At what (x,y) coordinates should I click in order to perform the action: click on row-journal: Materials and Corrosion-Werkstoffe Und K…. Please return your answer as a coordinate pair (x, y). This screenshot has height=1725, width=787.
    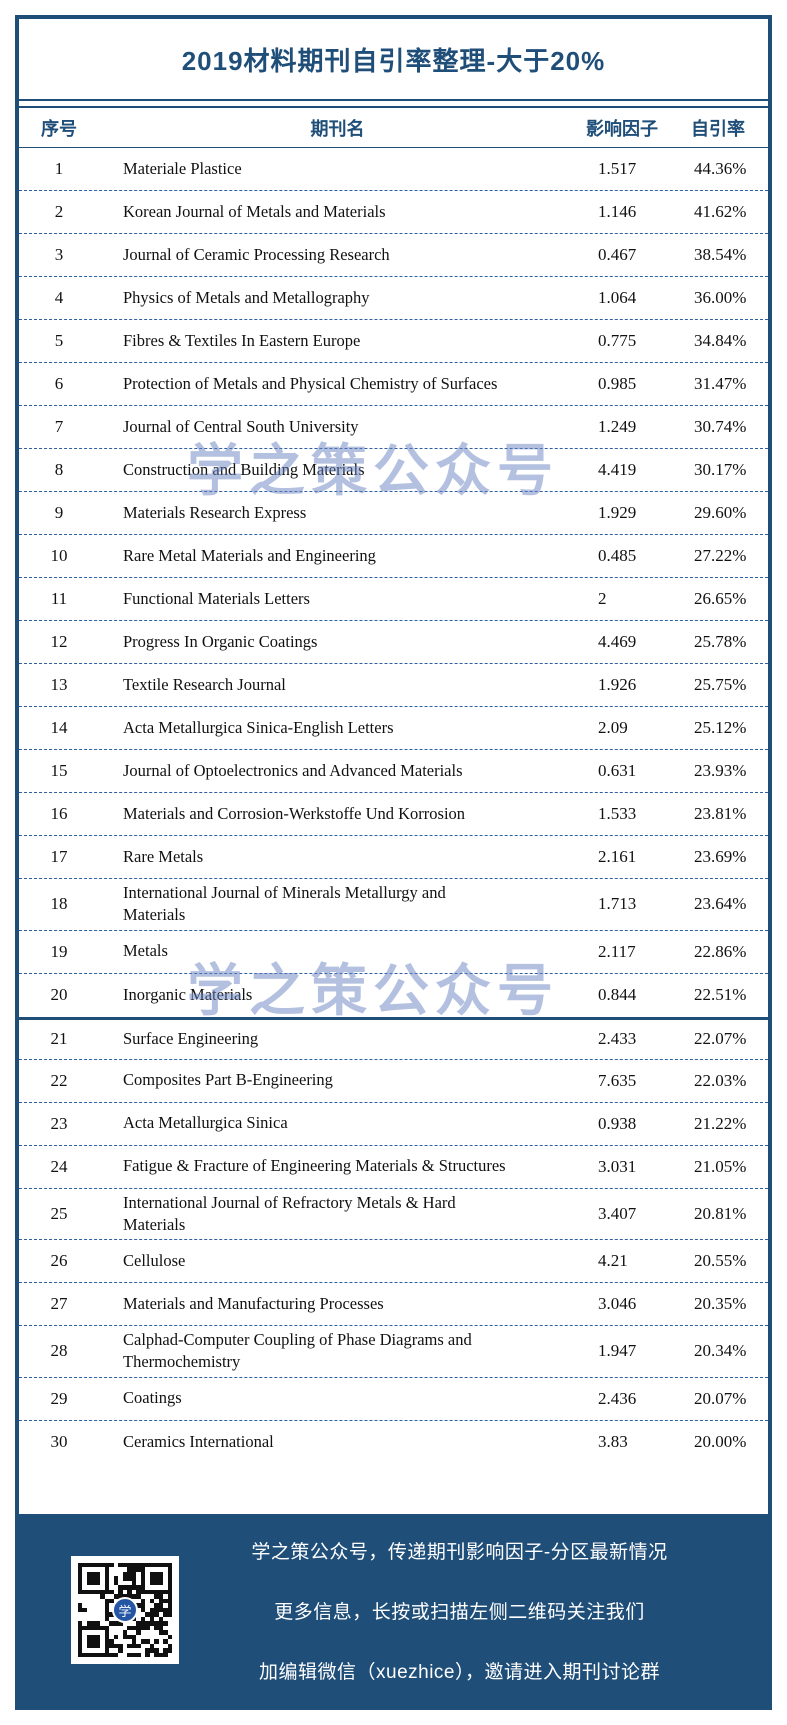
    Looking at the image, I should click on (294, 813).